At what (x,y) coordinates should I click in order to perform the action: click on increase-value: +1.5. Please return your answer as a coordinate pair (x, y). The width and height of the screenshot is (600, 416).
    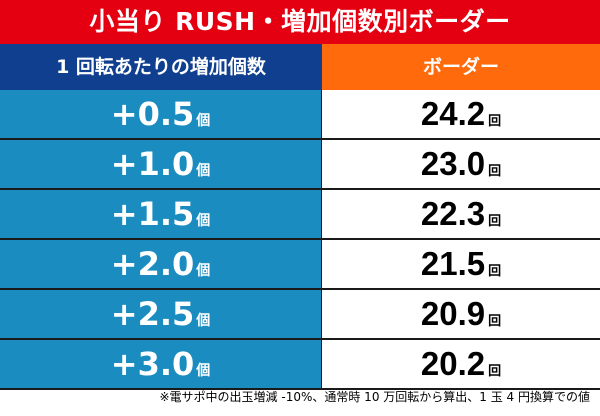
    Looking at the image, I should click on (152, 214).